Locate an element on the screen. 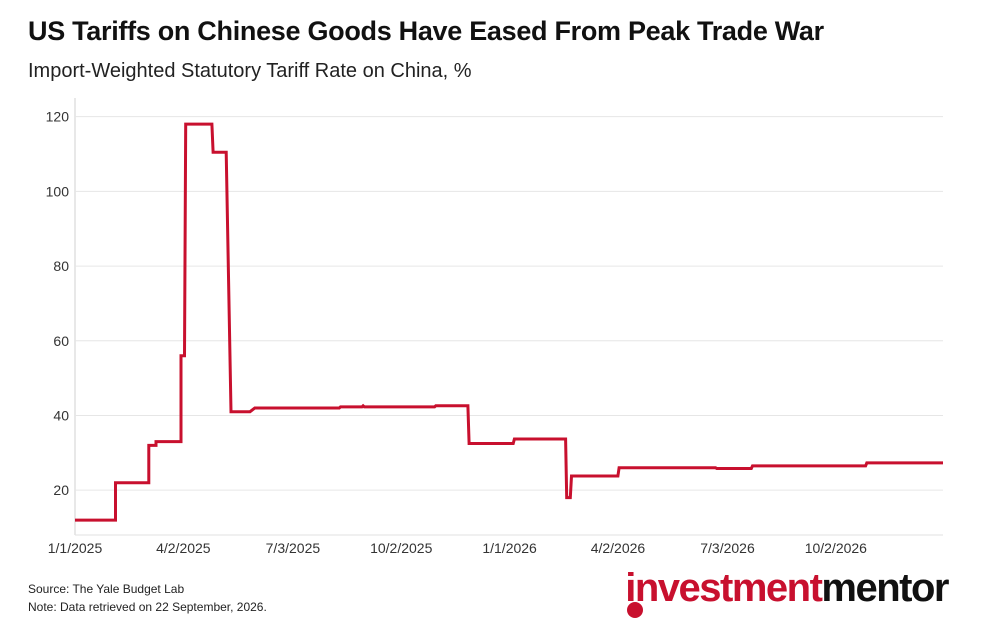 The height and width of the screenshot is (634, 988). logo-text-part1: investment is located at coordinates (724, 588).